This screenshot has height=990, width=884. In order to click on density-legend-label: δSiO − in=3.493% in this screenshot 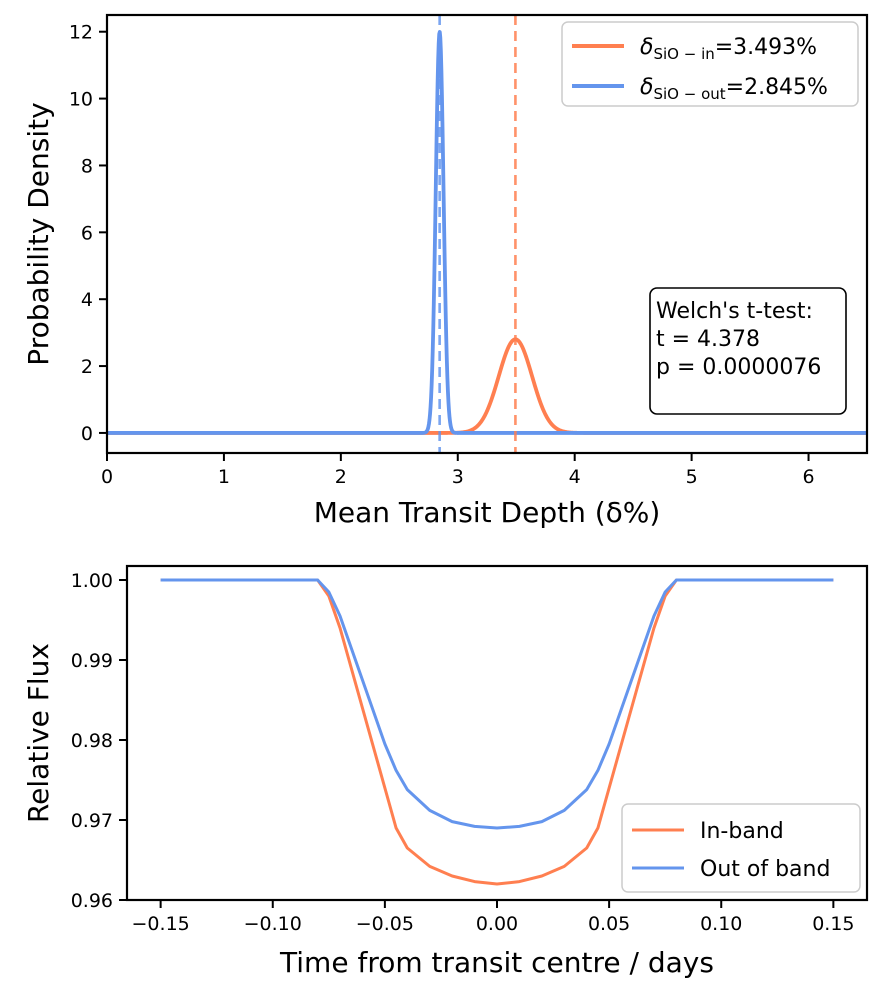, I will do `click(728, 49)`.